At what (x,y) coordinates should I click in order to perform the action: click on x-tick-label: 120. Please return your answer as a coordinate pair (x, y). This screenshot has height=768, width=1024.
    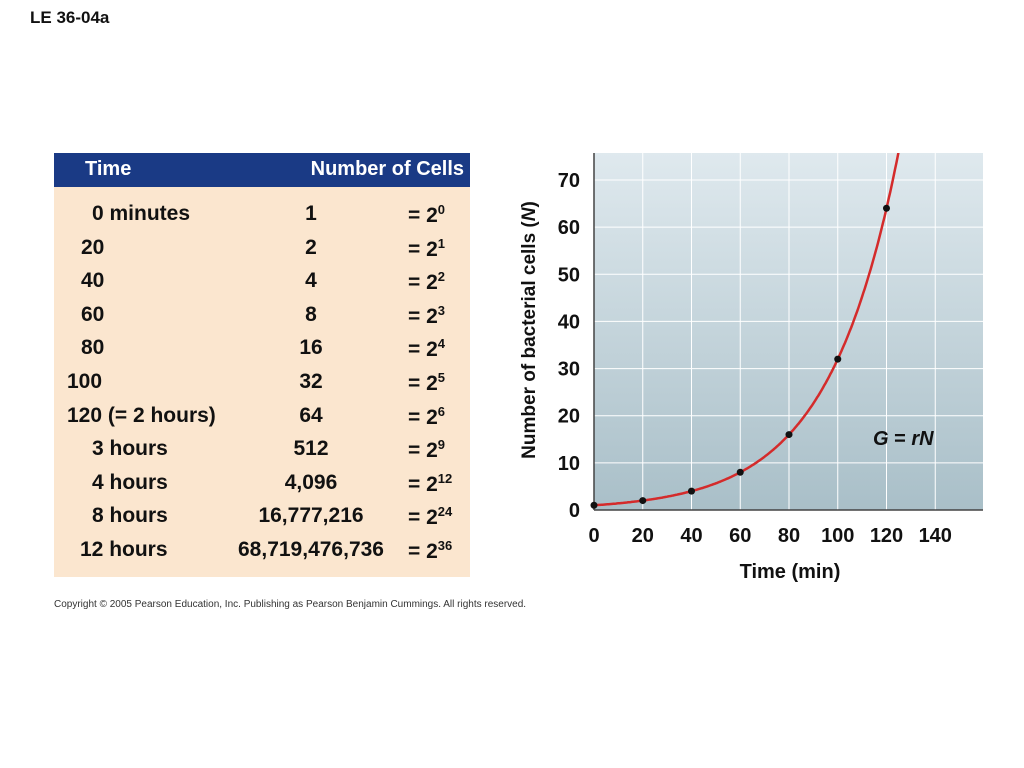
    Looking at the image, I should click on (886, 536).